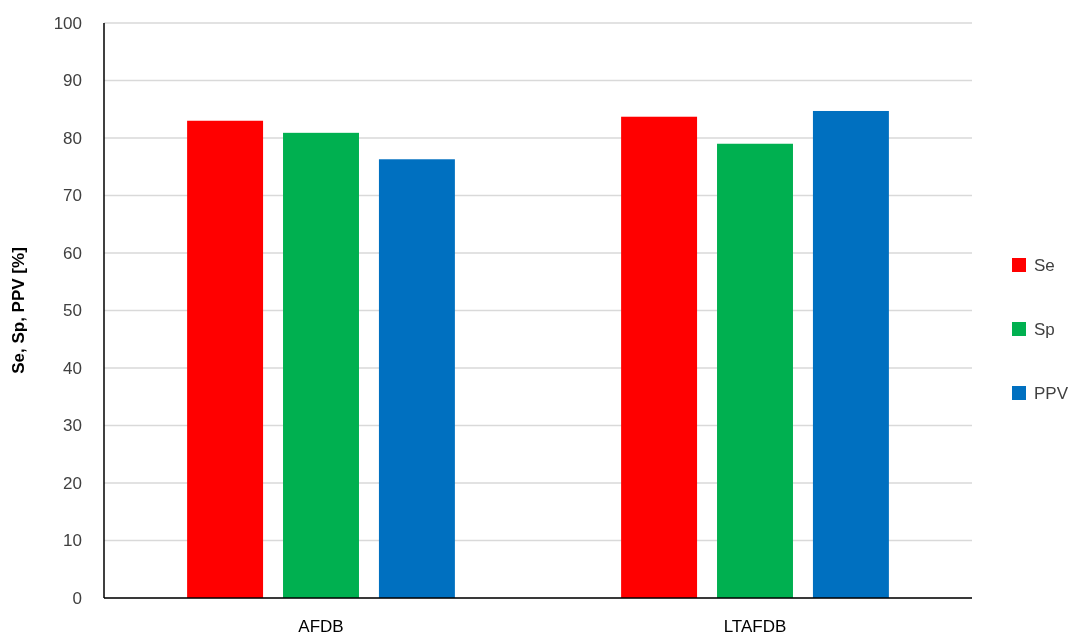 The width and height of the screenshot is (1079, 640). What do you see at coordinates (67, 23) in the screenshot?
I see `y-tick-label: 100` at bounding box center [67, 23].